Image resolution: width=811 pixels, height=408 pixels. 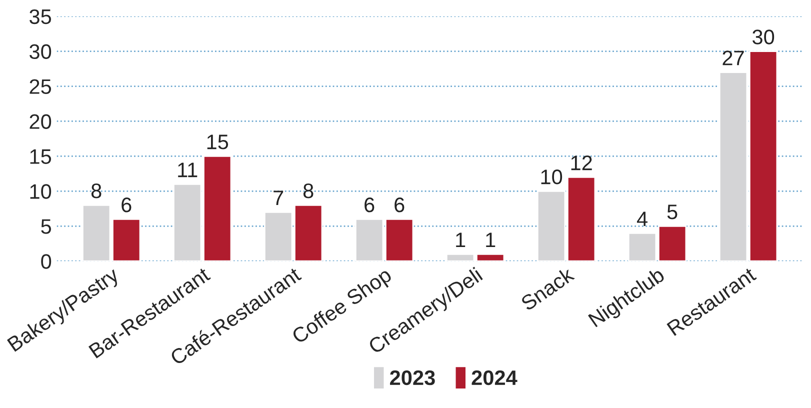 I want to click on y-tick-label: 30, so click(x=41, y=52).